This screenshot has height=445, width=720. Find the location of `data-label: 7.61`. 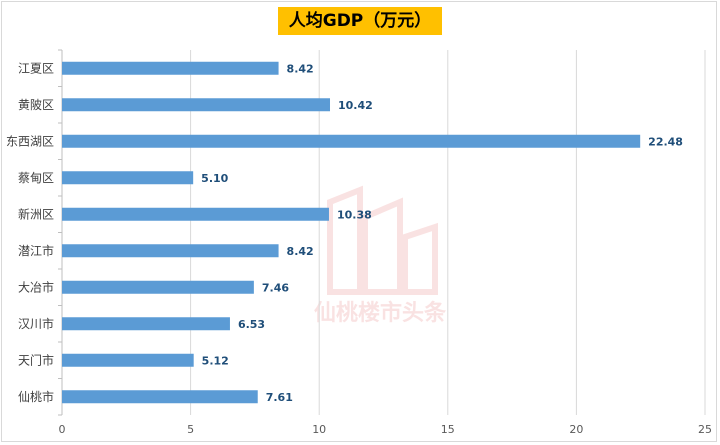

data-label: 7.61 is located at coordinates (279, 397).